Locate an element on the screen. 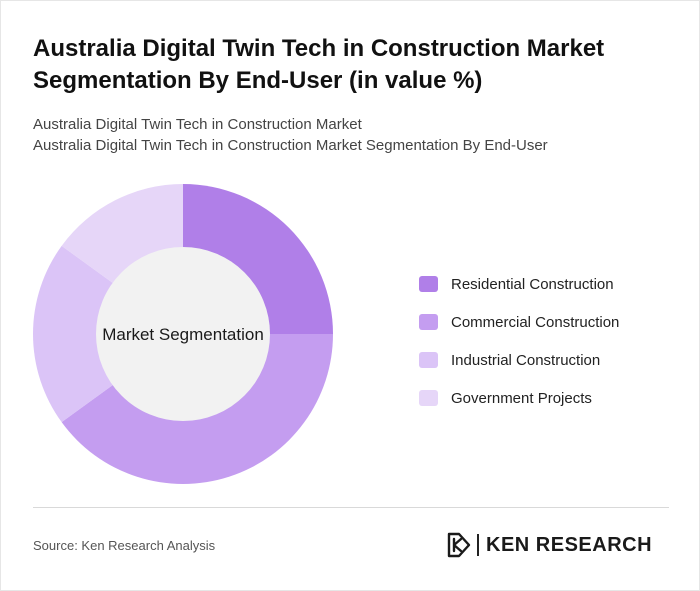  donut-hole is located at coordinates (183, 334).